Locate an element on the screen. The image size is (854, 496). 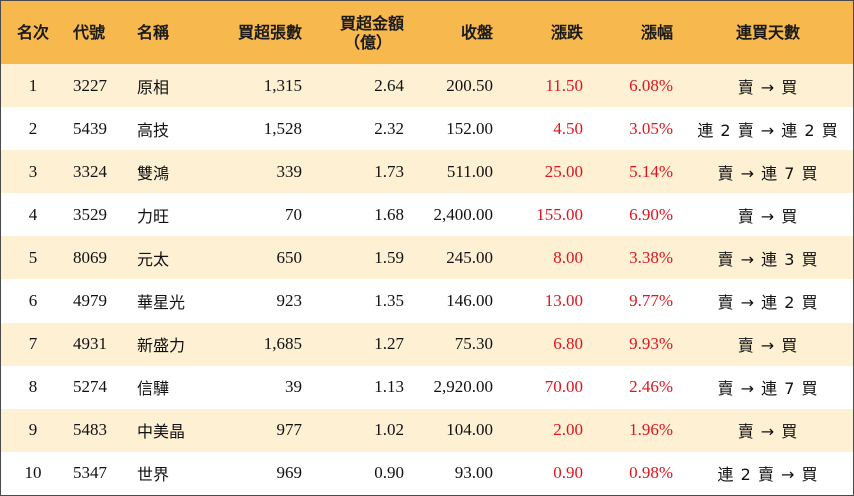
table-header: 名次 代號 名稱 買超張數 買超金額 （億） 收盤 漲跌 漲幅 連買天數 is located at coordinates (427, 32).